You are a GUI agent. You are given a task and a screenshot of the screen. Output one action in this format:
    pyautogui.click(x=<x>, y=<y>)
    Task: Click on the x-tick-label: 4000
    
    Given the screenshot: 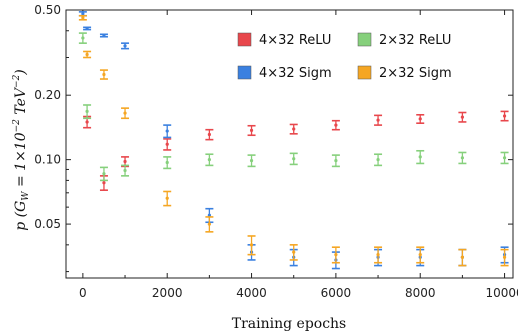 What is the action you would take?
    pyautogui.click(x=251, y=293)
    